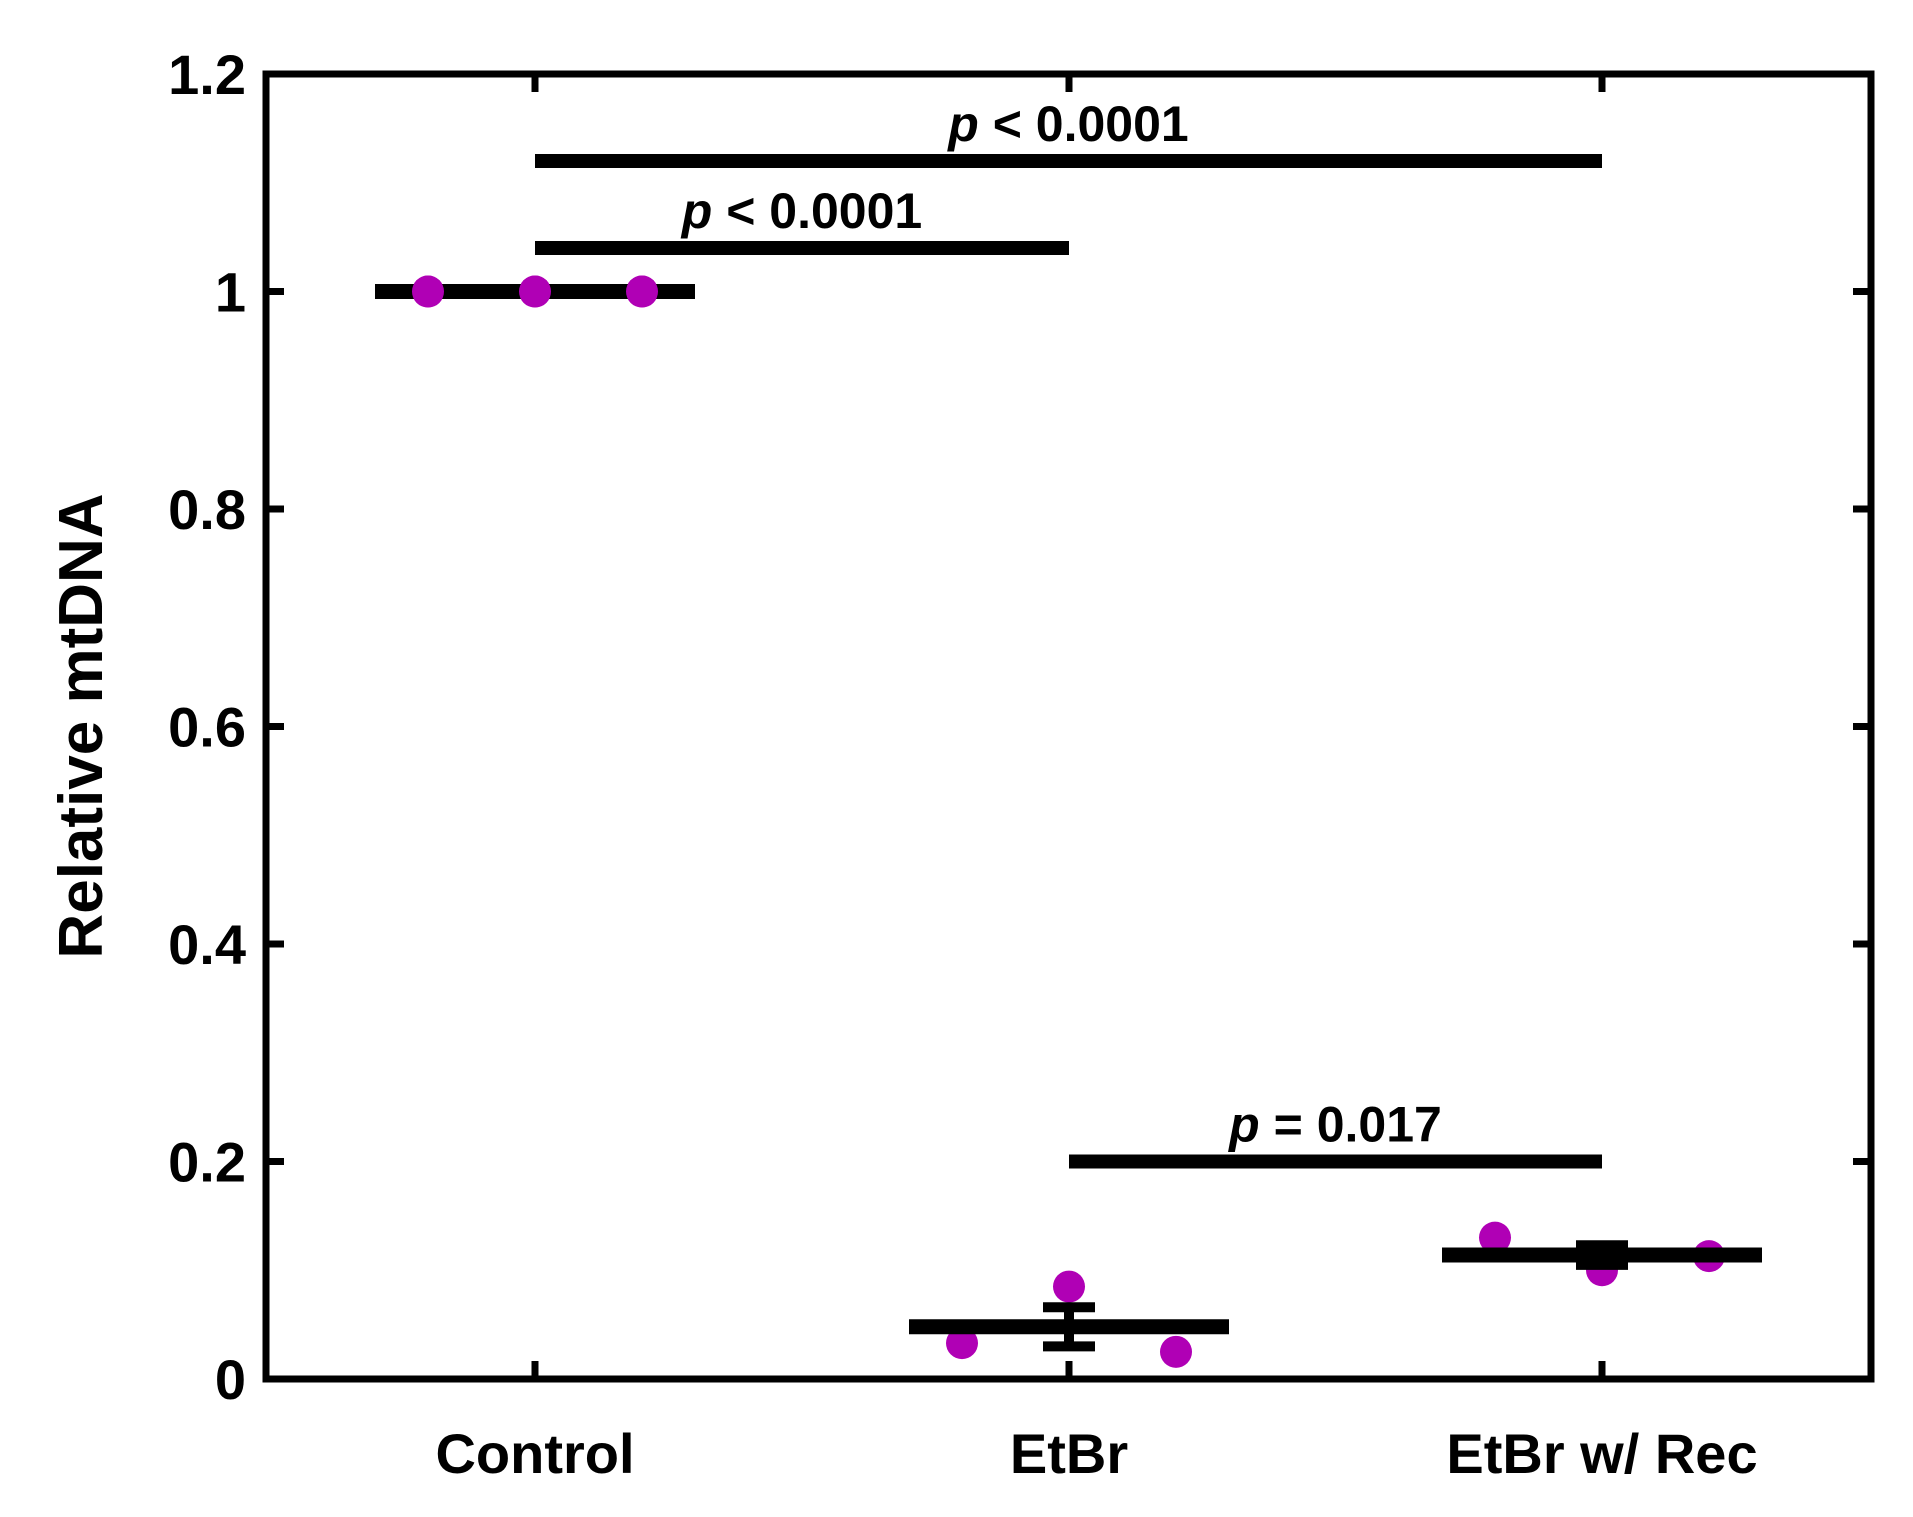  What do you see at coordinates (230, 1379) in the screenshot?
I see `y-tick-label: 0` at bounding box center [230, 1379].